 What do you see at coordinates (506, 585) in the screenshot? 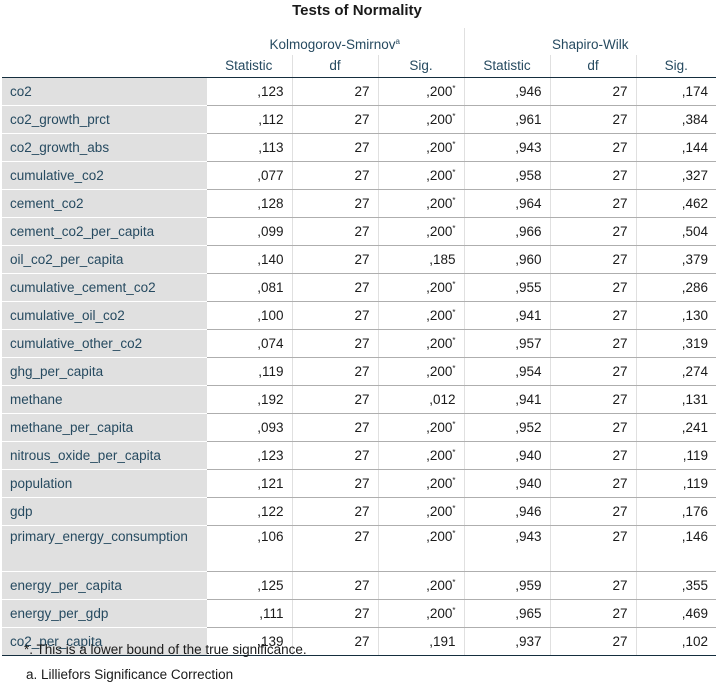
I see `sw-statistic-cell: ,959` at bounding box center [506, 585].